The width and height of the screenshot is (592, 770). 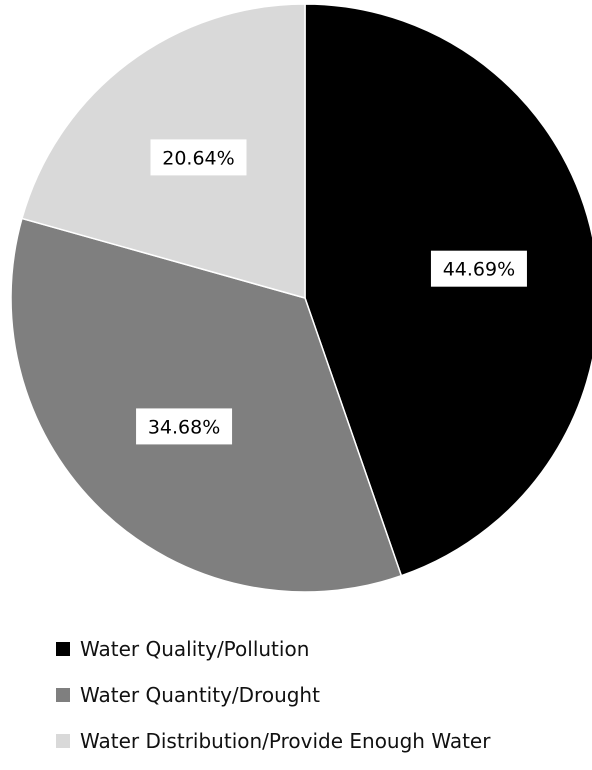 I want to click on data-label-water-quantity: 34.68%, so click(x=184, y=426).